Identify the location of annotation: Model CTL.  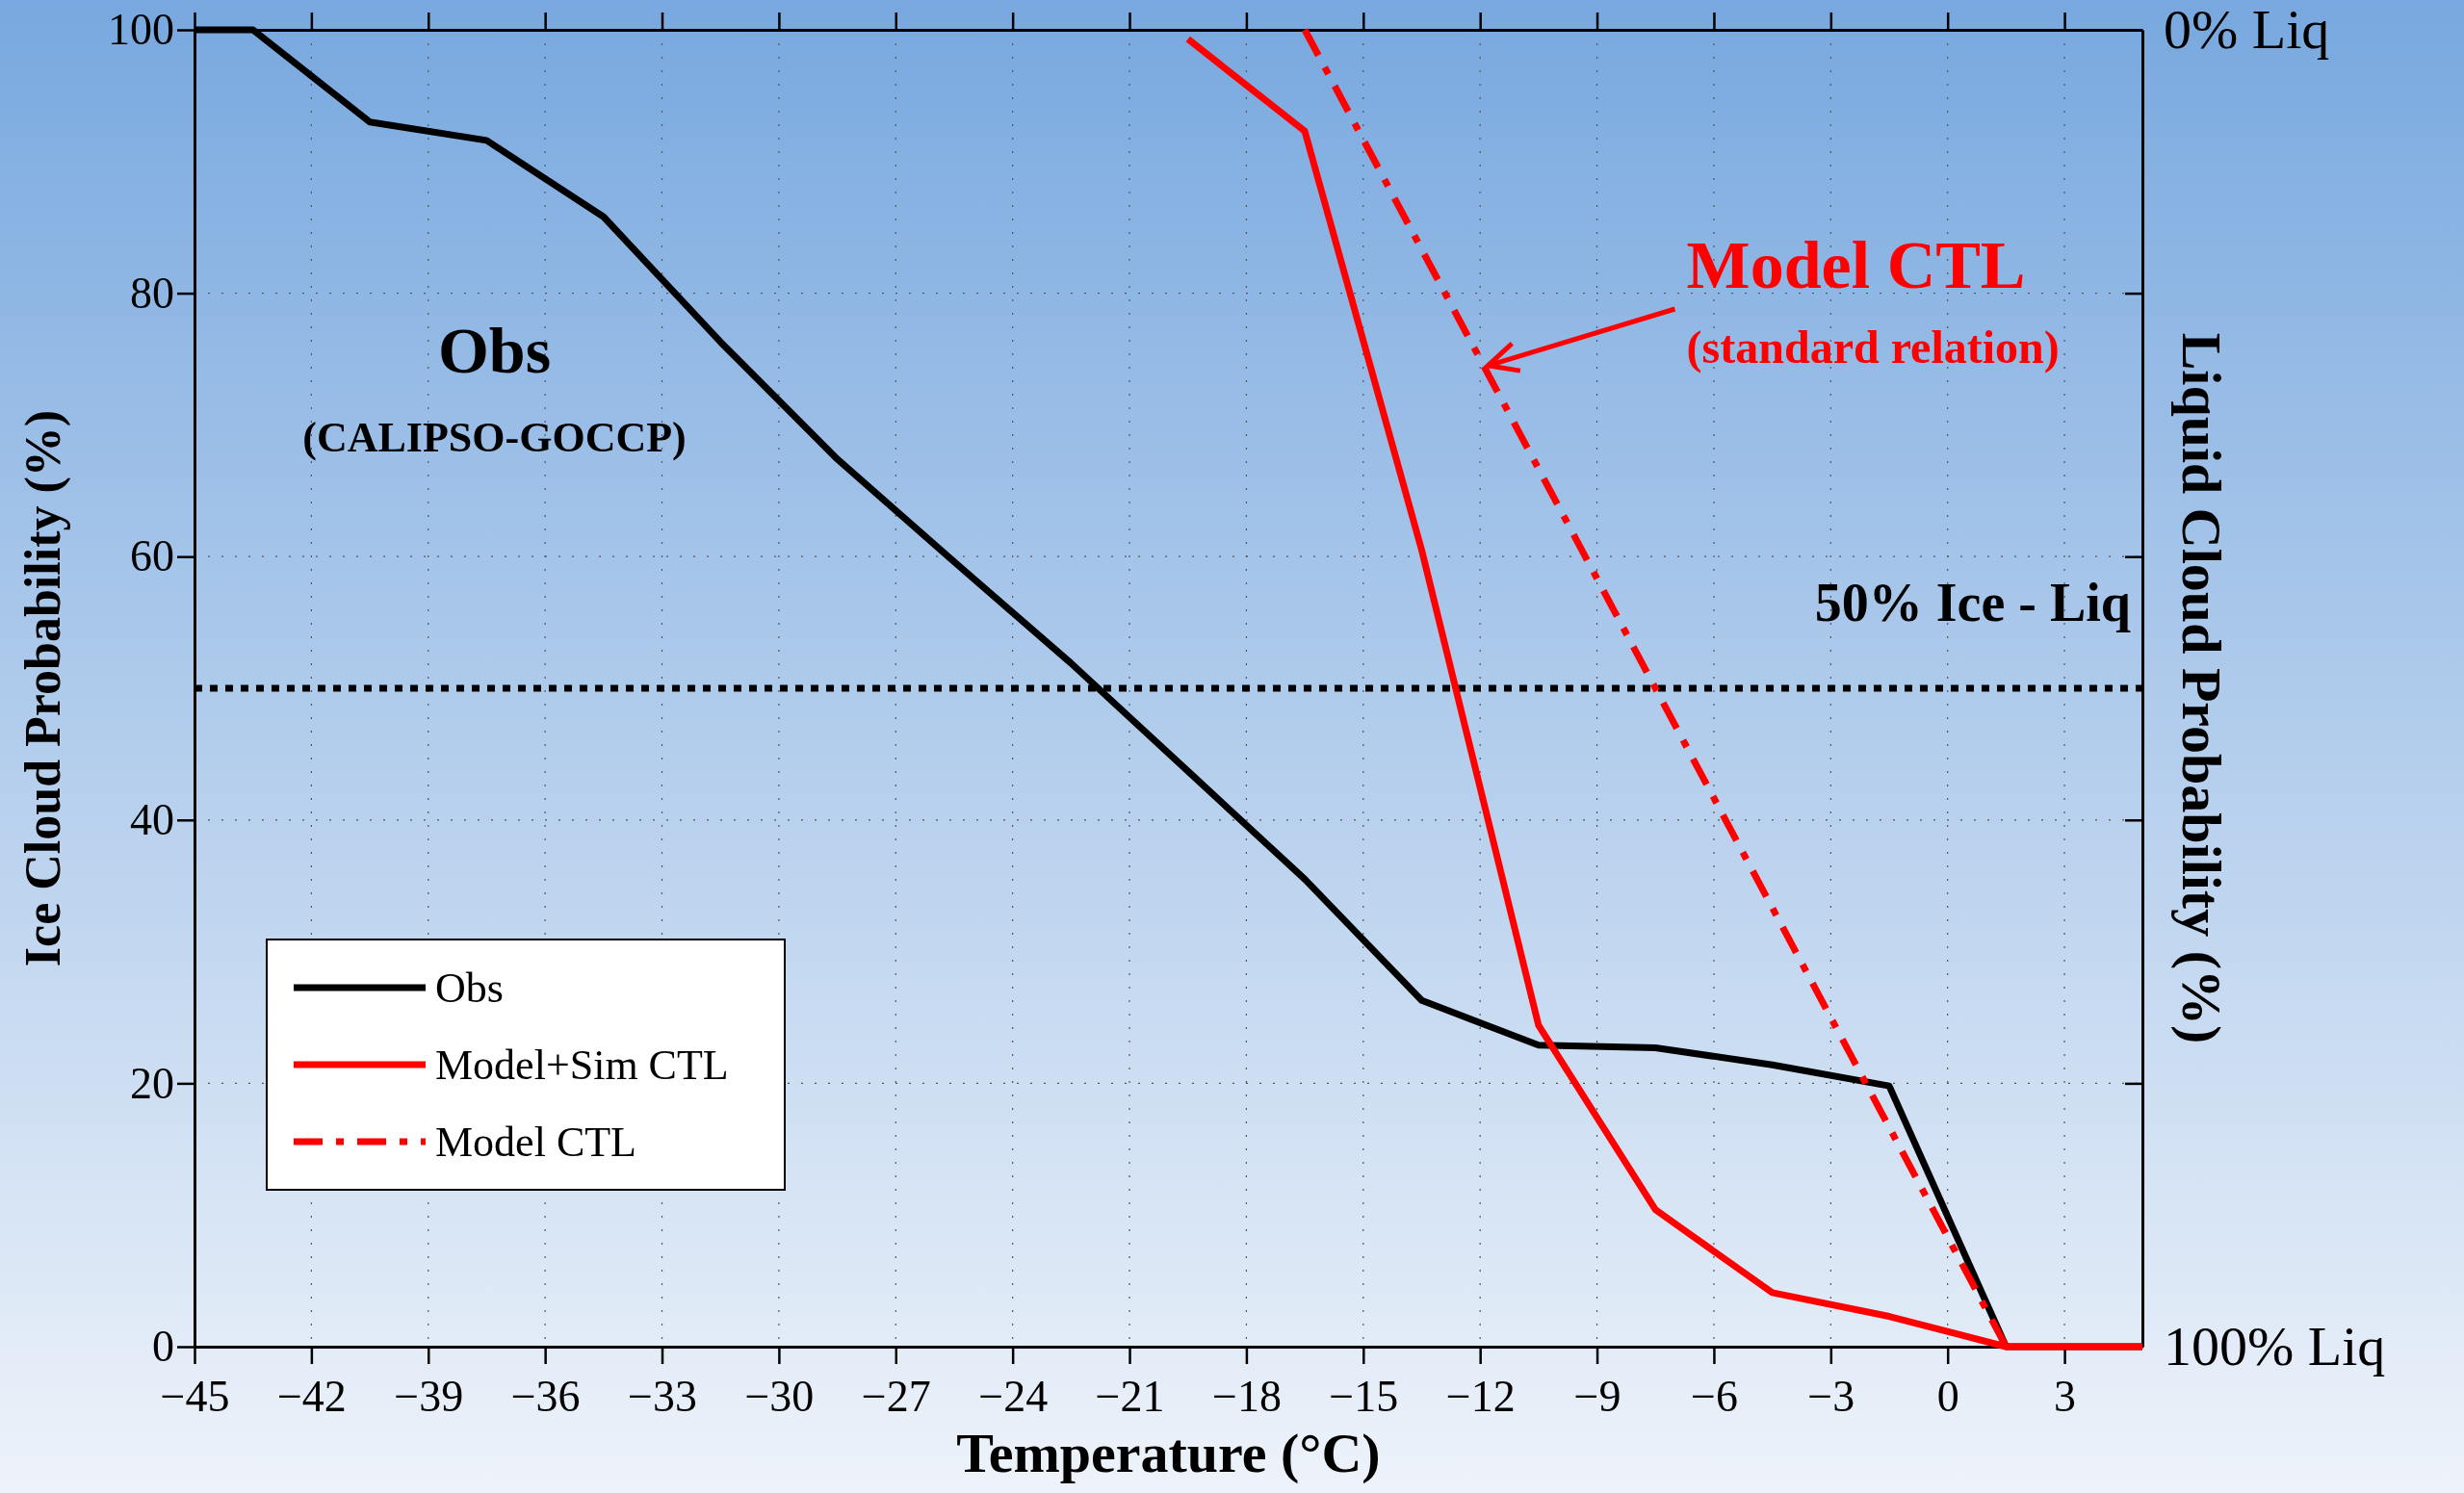
(1856, 265).